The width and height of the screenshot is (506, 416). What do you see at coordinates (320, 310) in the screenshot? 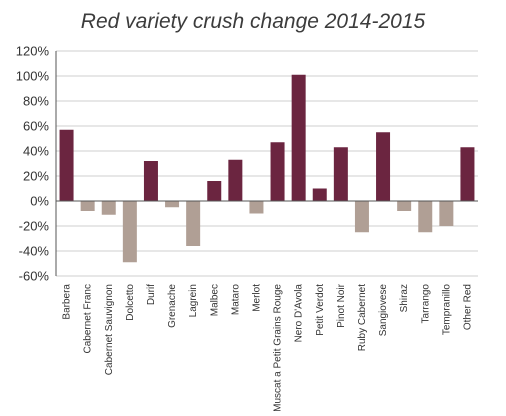
I see `x-tick-label: Petit Verdot` at bounding box center [320, 310].